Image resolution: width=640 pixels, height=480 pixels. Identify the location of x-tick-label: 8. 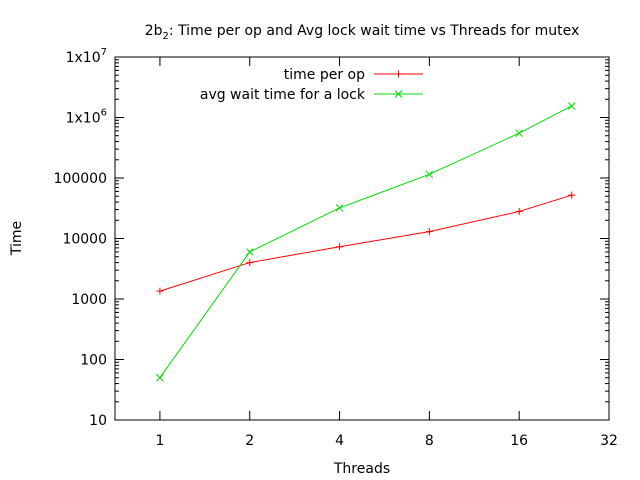
(429, 441).